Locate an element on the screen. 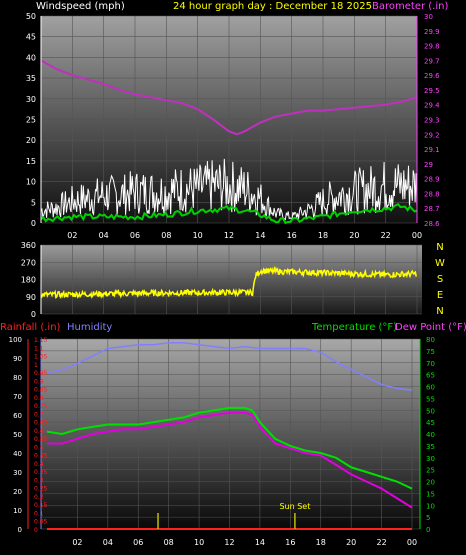 This screenshot has width=466, height=555. compass-label: W is located at coordinates (440, 263).